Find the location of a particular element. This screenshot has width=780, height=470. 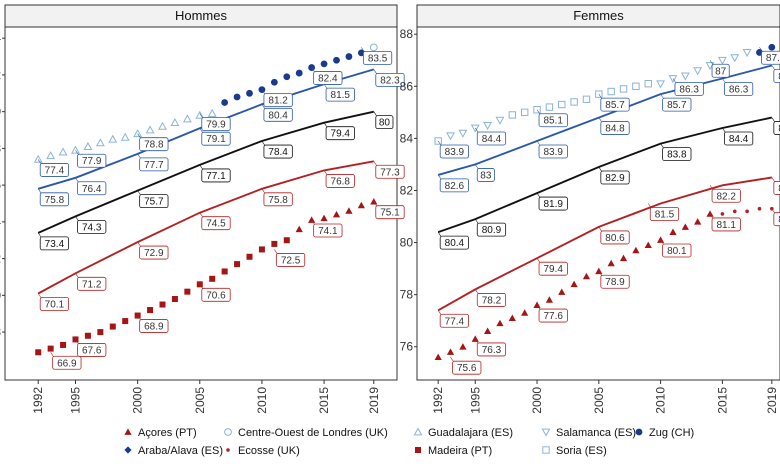

value-label: 86.3 is located at coordinates (739, 89).